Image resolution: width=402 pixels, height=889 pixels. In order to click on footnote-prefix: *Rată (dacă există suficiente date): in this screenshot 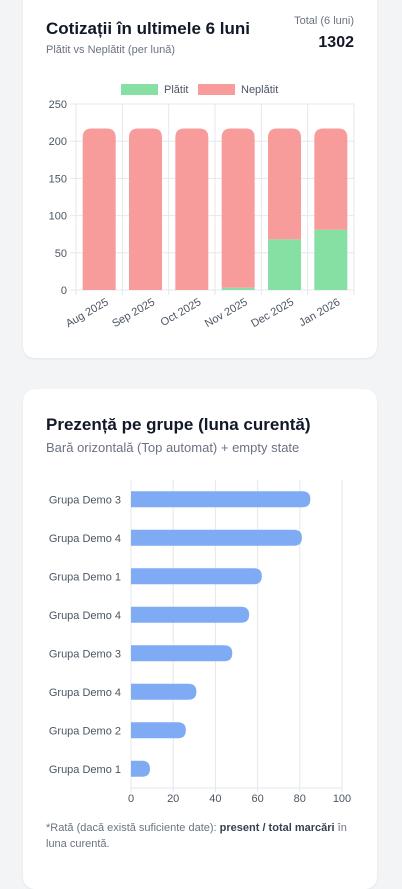, I will do `click(133, 828)`.